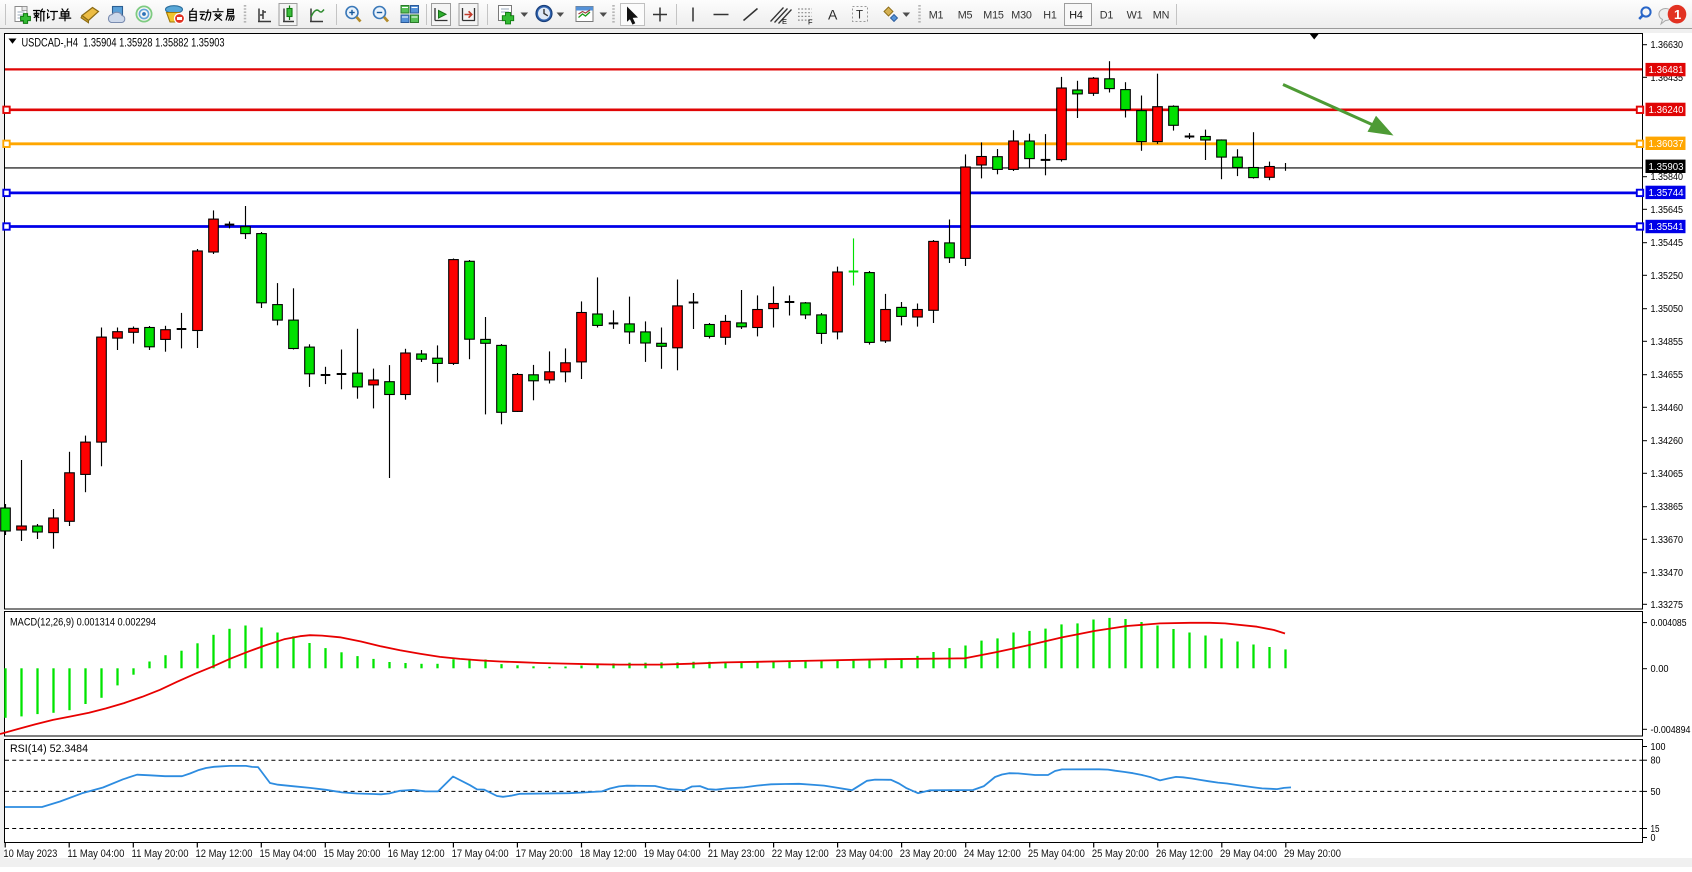 Image resolution: width=1692 pixels, height=872 pixels. What do you see at coordinates (928, 854) in the screenshot?
I see `svg-text: 23 May 20:00` at bounding box center [928, 854].